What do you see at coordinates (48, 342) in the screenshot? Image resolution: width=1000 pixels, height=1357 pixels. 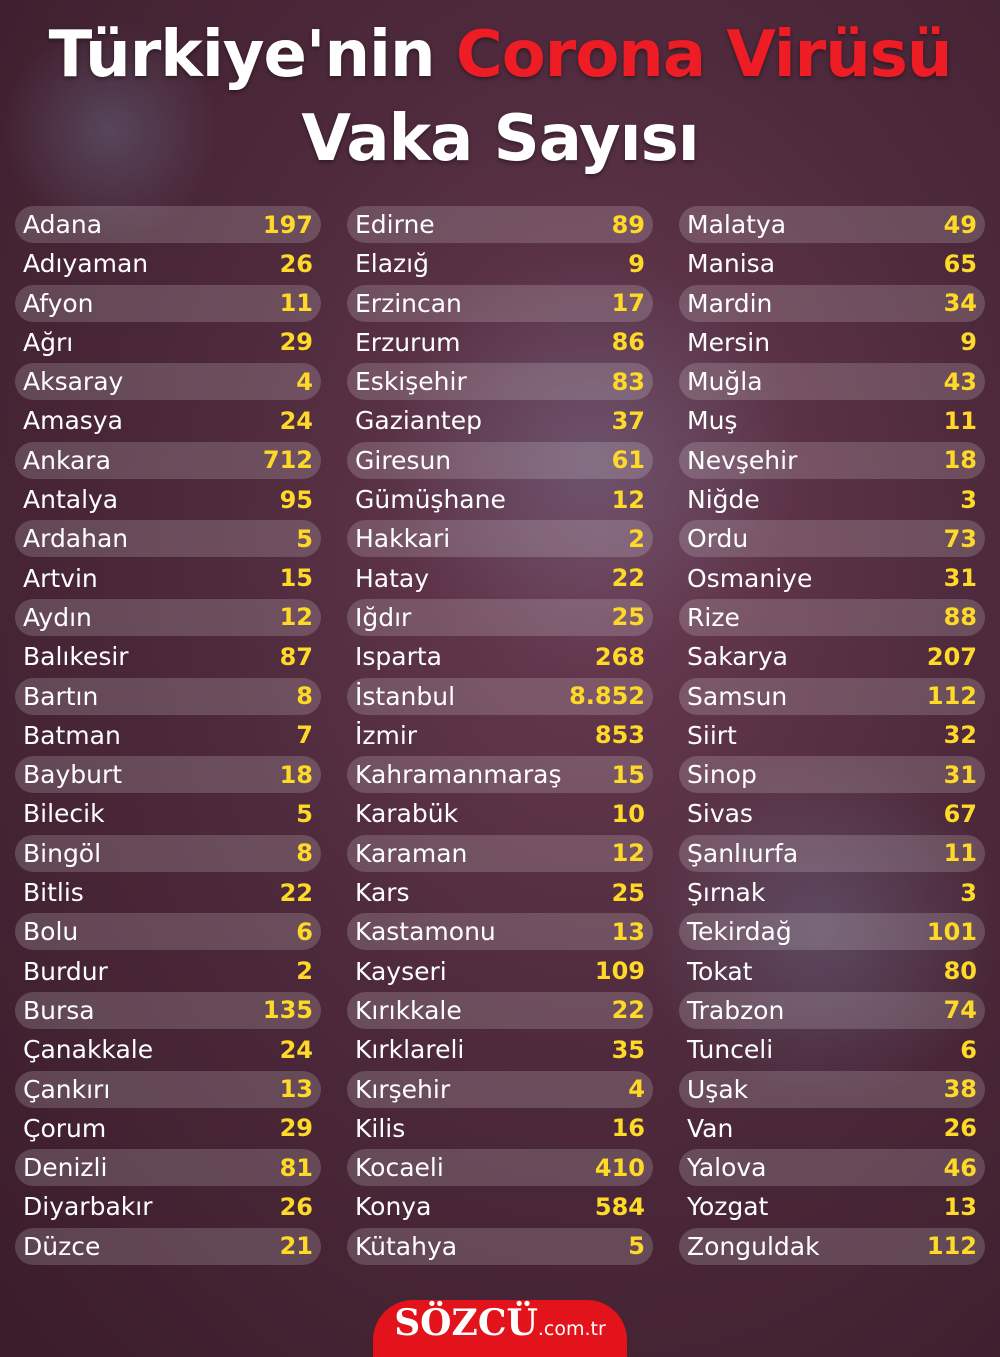 I see `province-name: Ağrı` at bounding box center [48, 342].